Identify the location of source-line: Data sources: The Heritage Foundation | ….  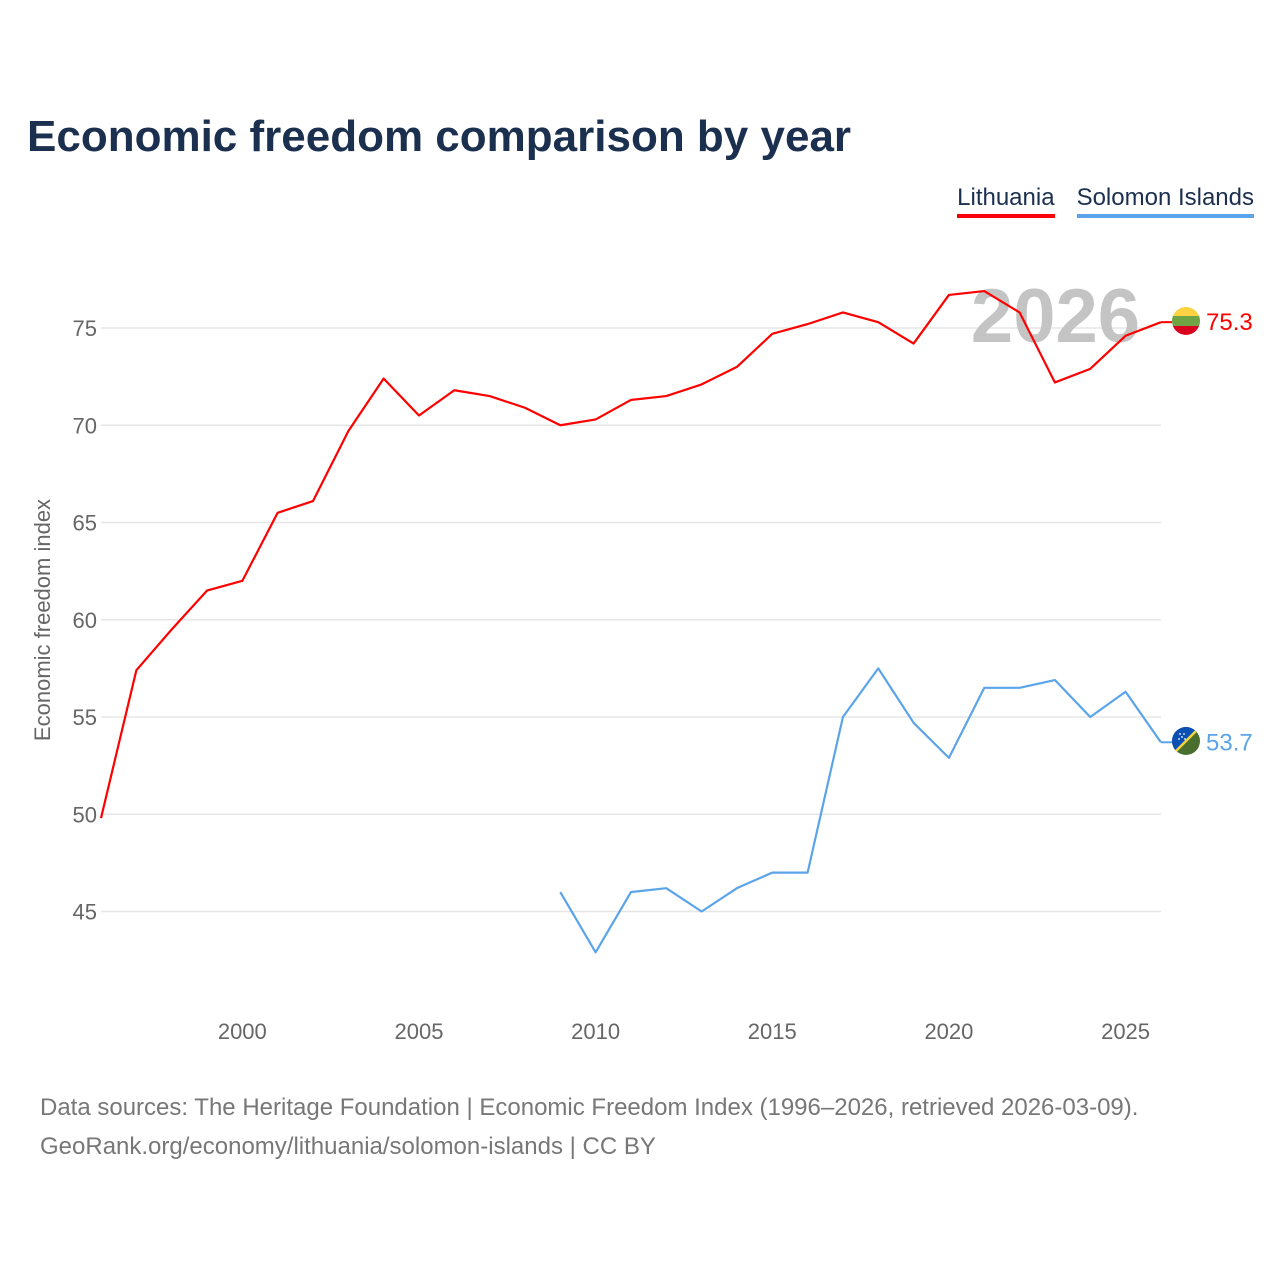
(589, 1107).